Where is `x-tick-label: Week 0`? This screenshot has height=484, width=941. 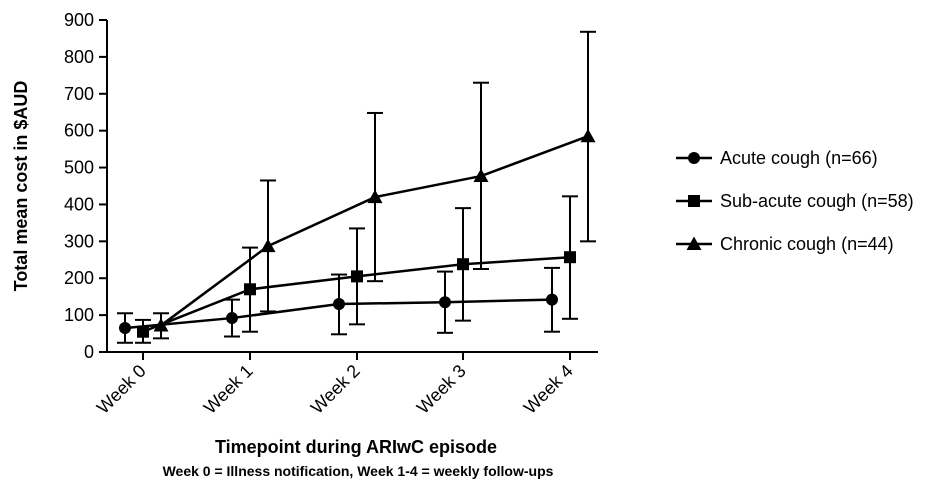
x-tick-label: Week 0 is located at coordinates (121, 389).